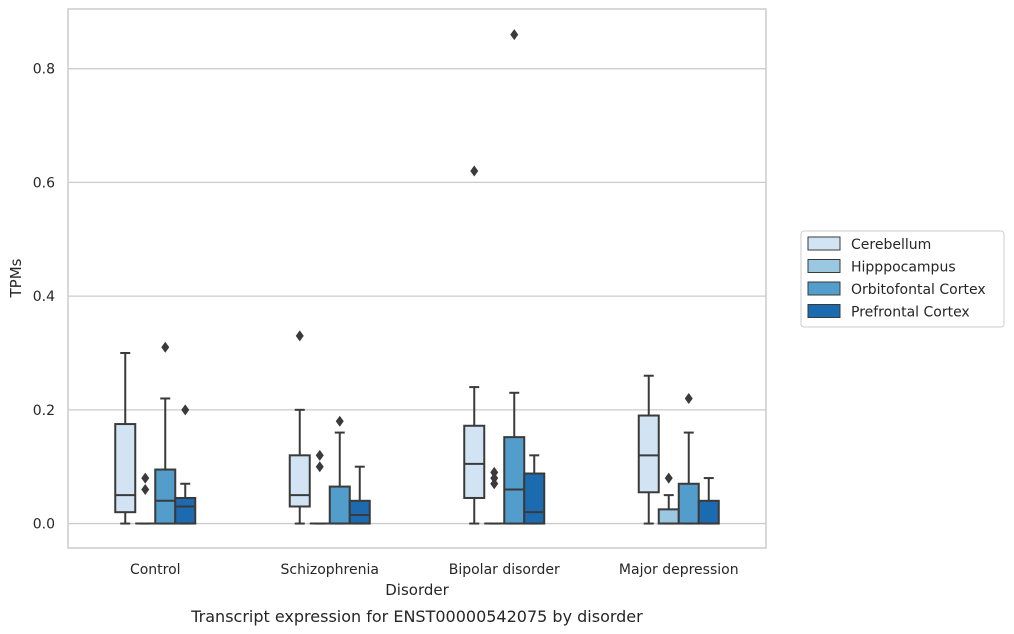 This screenshot has width=1014, height=634. What do you see at coordinates (679, 570) in the screenshot?
I see `x-tick-label: Major depression` at bounding box center [679, 570].